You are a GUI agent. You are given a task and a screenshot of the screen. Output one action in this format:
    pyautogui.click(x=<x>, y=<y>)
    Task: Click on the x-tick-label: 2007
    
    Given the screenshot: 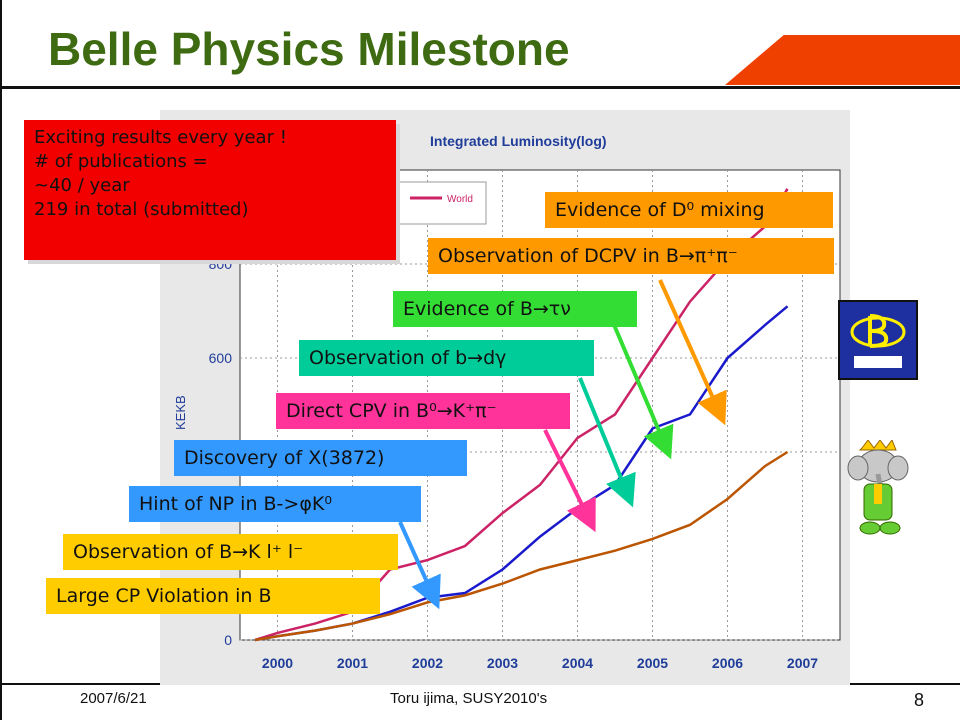 What is the action you would take?
    pyautogui.click(x=802, y=663)
    